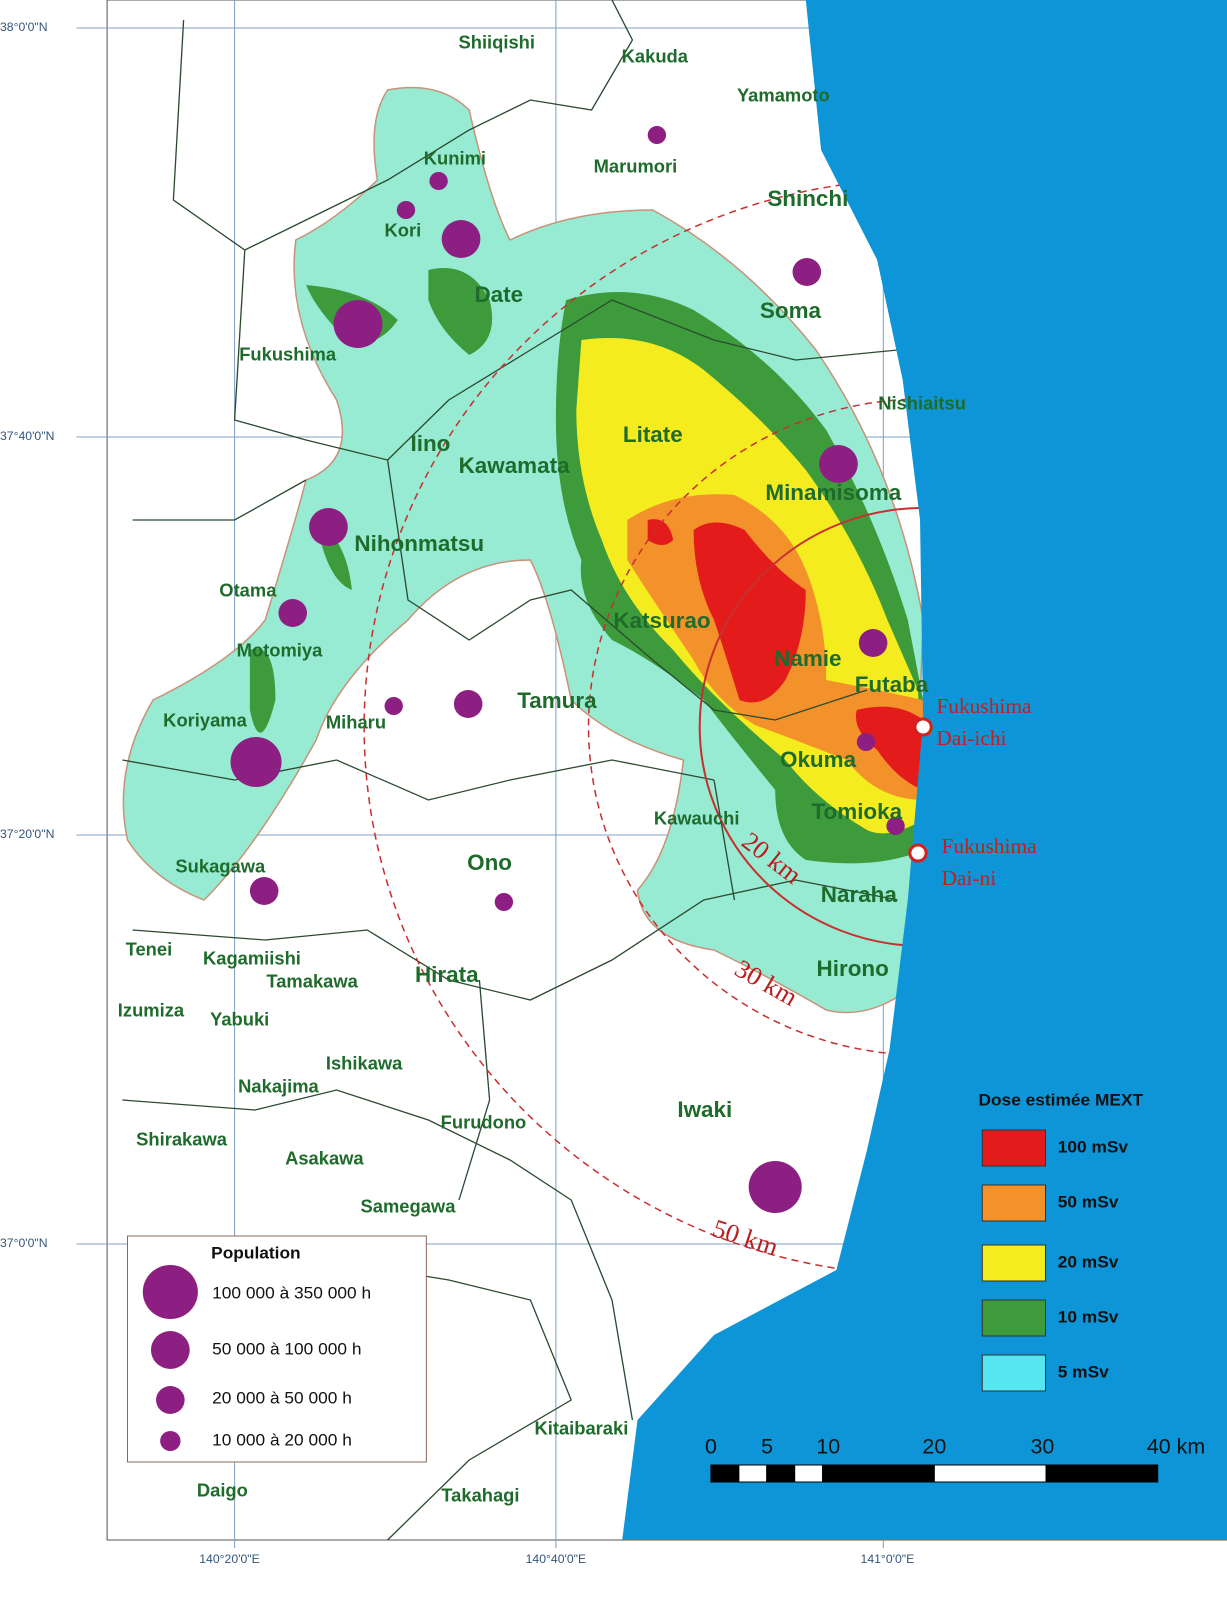 This screenshot has height=1600, width=1227. I want to click on place-label: Fukushima, so click(288, 355).